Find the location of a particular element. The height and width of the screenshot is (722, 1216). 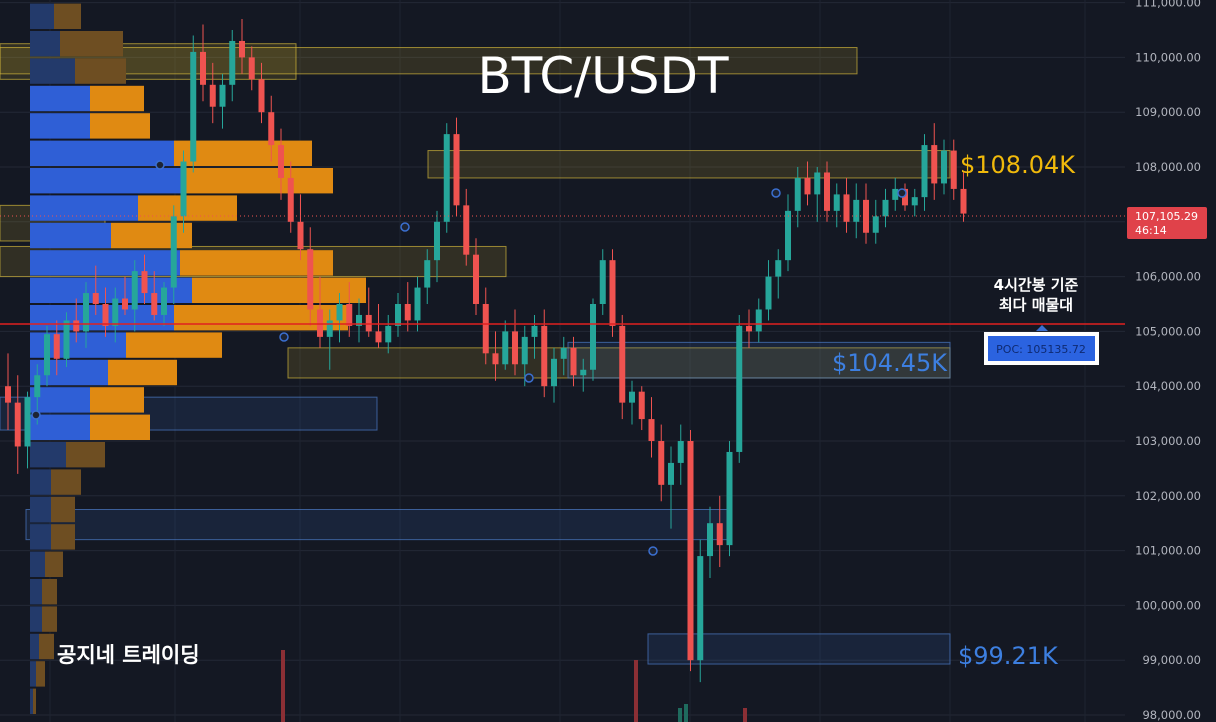

current-price-tag is located at coordinates (1167, 223).